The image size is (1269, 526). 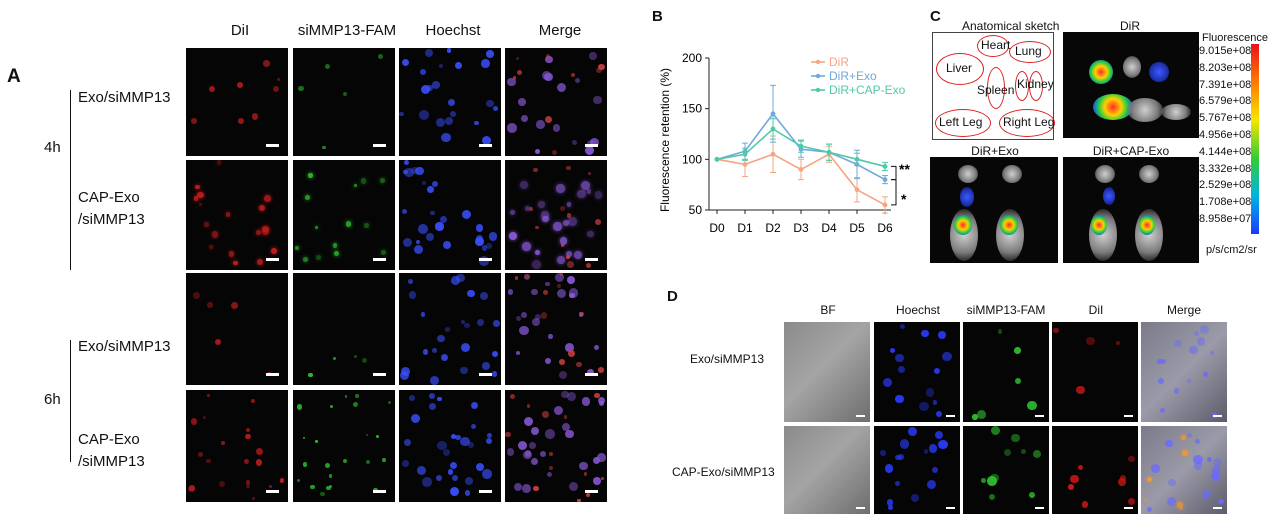 I want to click on micrograph-a-r3-c4, so click(x=556, y=329).